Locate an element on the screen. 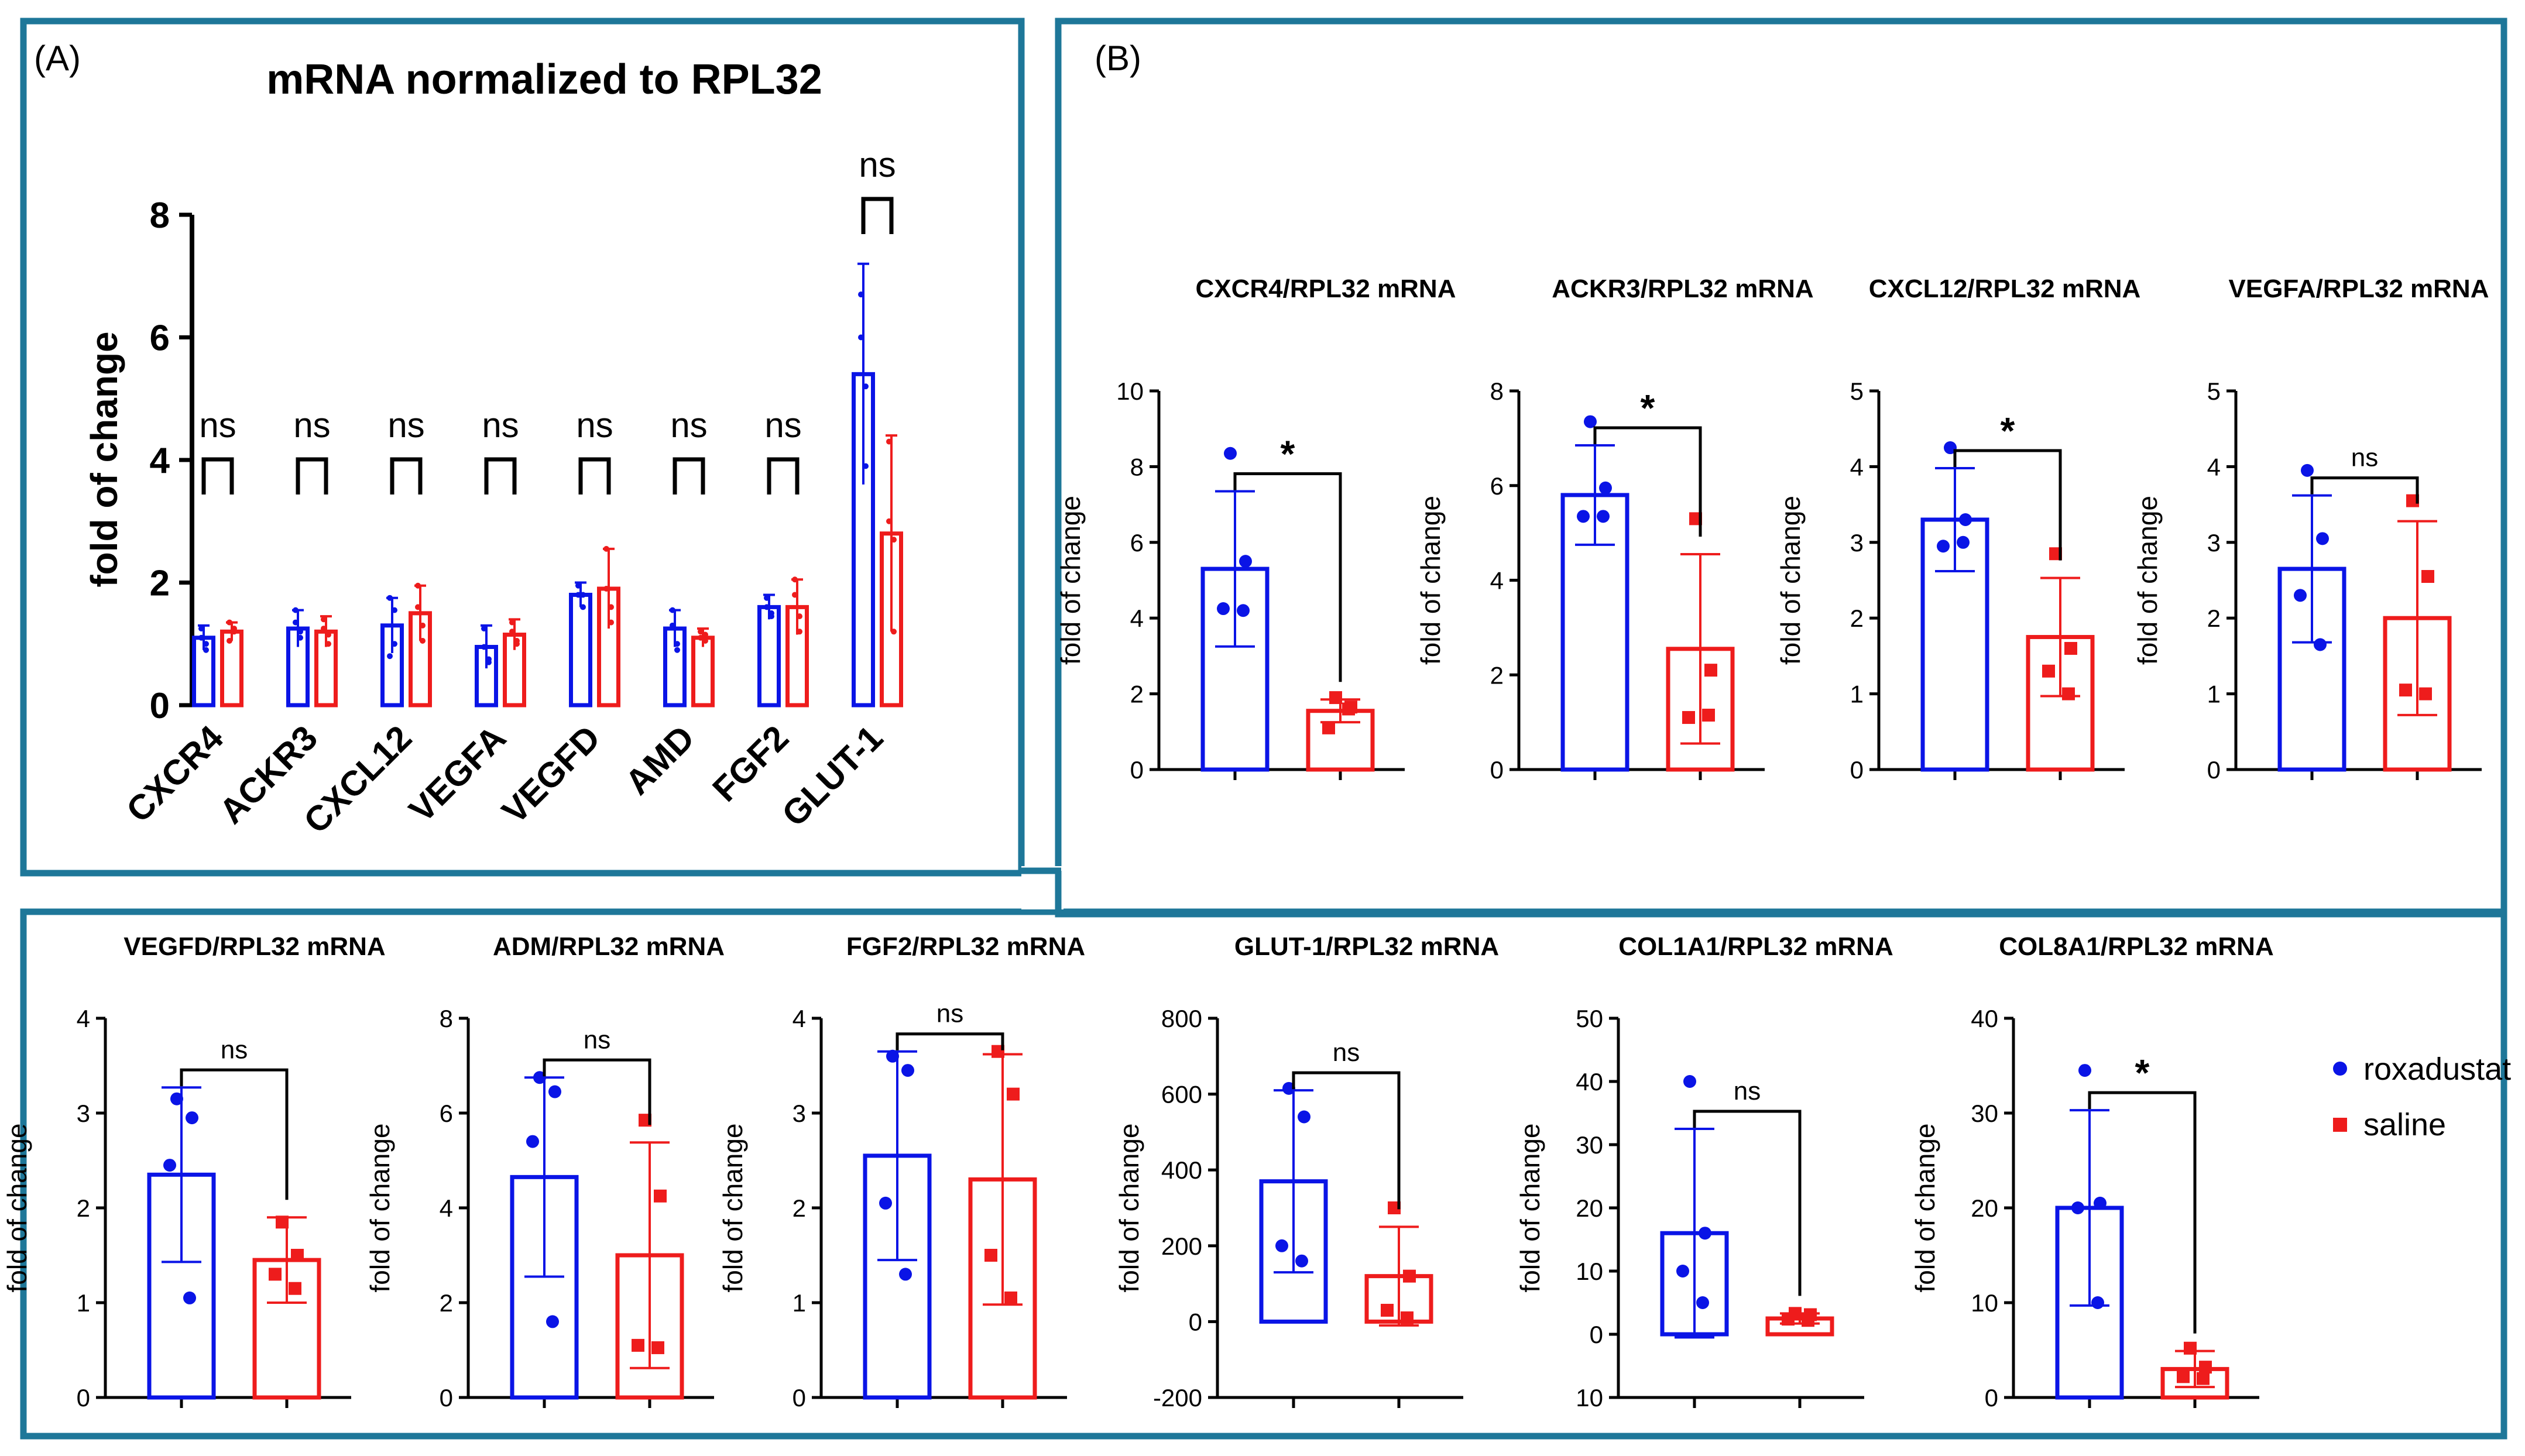 The width and height of the screenshot is (2525, 1456). chart-ackr3: ACKR3/RPL32 mRNA fold of change 0 2 4 6 8 * is located at coordinates (1614, 529).